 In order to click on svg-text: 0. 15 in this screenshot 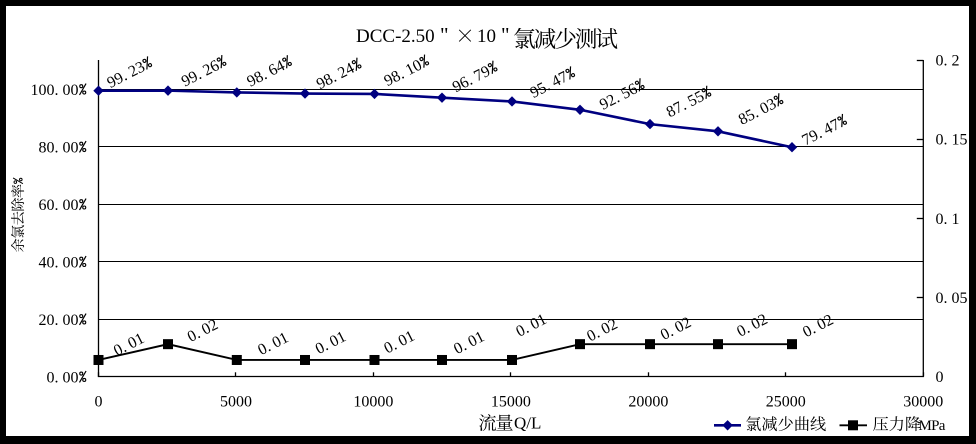, I will do `click(952, 140)`.